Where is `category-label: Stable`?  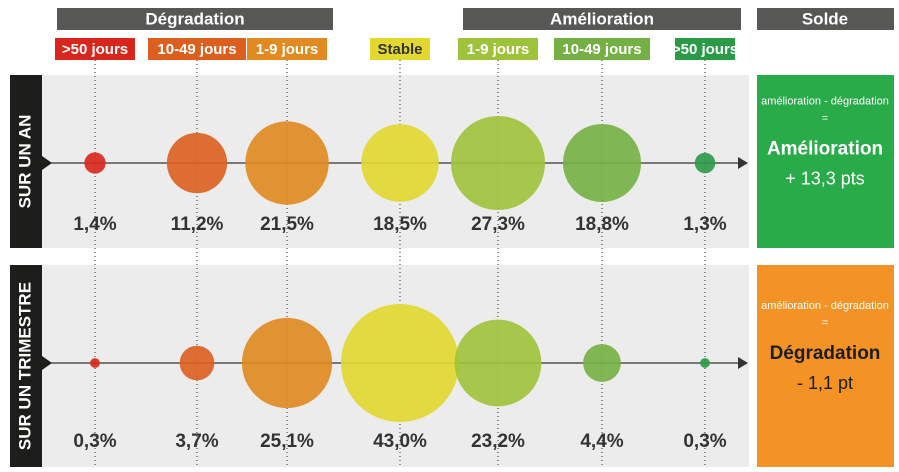 category-label: Stable is located at coordinates (399, 49).